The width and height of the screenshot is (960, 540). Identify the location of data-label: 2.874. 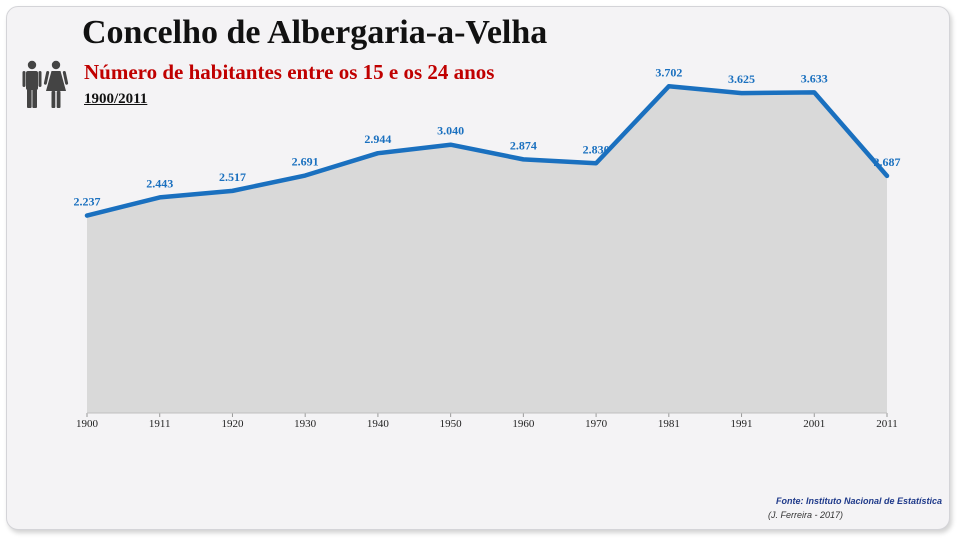
(523, 145).